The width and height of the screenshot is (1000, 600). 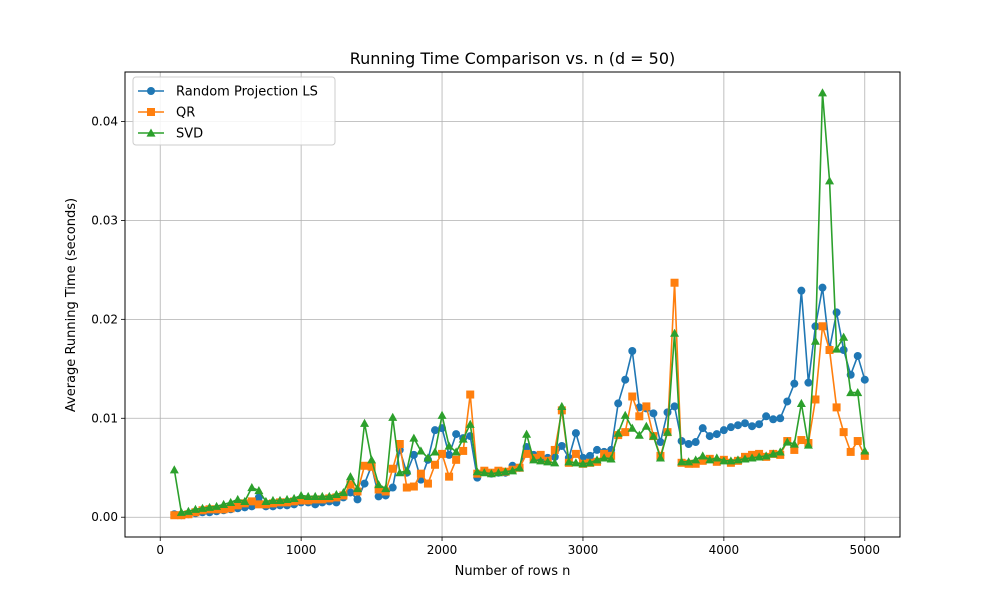 I want to click on legend-label: QR, so click(x=185, y=113).